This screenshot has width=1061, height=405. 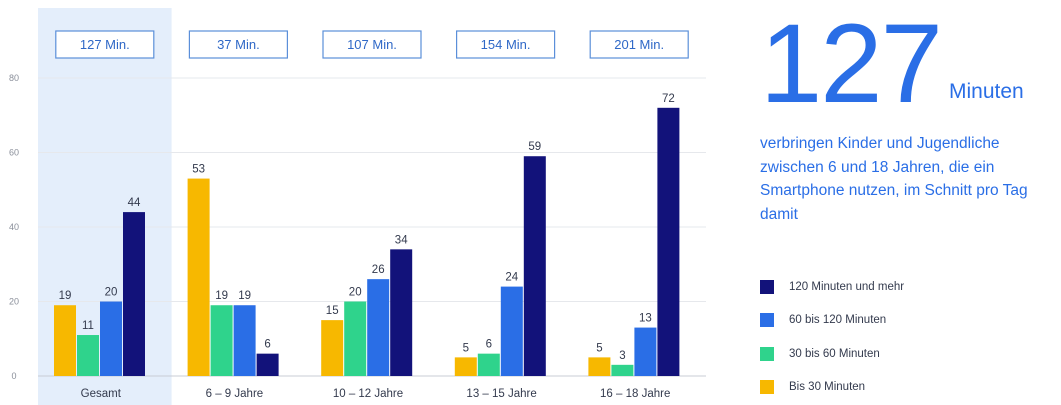 I want to click on category-total-label: 154 Min., so click(x=506, y=44).